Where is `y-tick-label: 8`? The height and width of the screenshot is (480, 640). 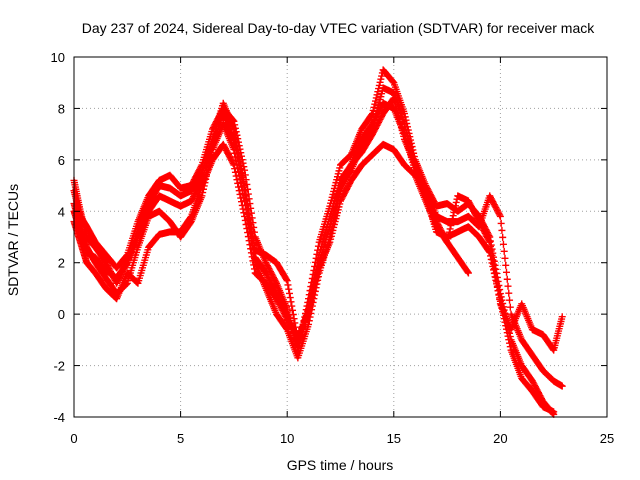 y-tick-label: 8 is located at coordinates (61, 108).